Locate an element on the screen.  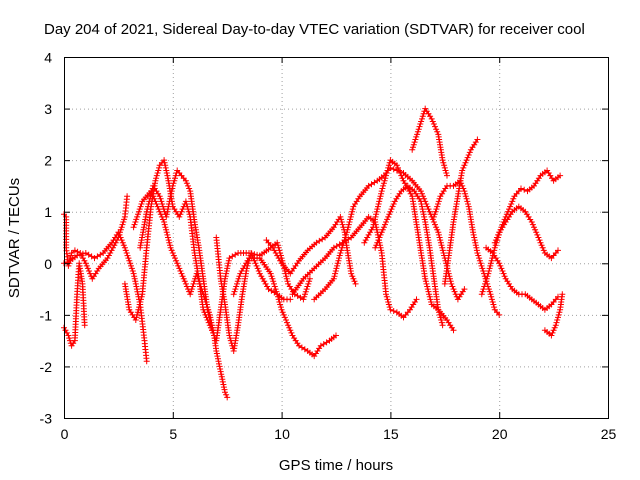
series-line is located at coordinates (389, 234).